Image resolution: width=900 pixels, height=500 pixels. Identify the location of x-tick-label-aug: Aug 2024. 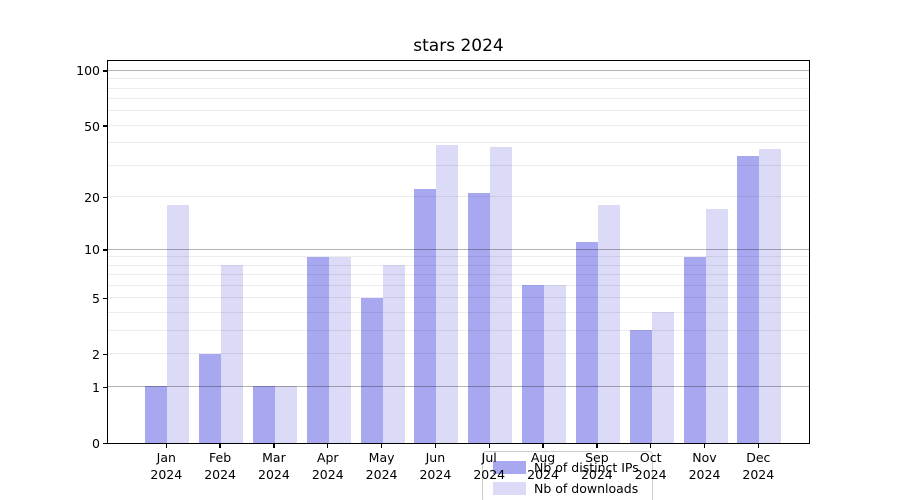
(543, 466).